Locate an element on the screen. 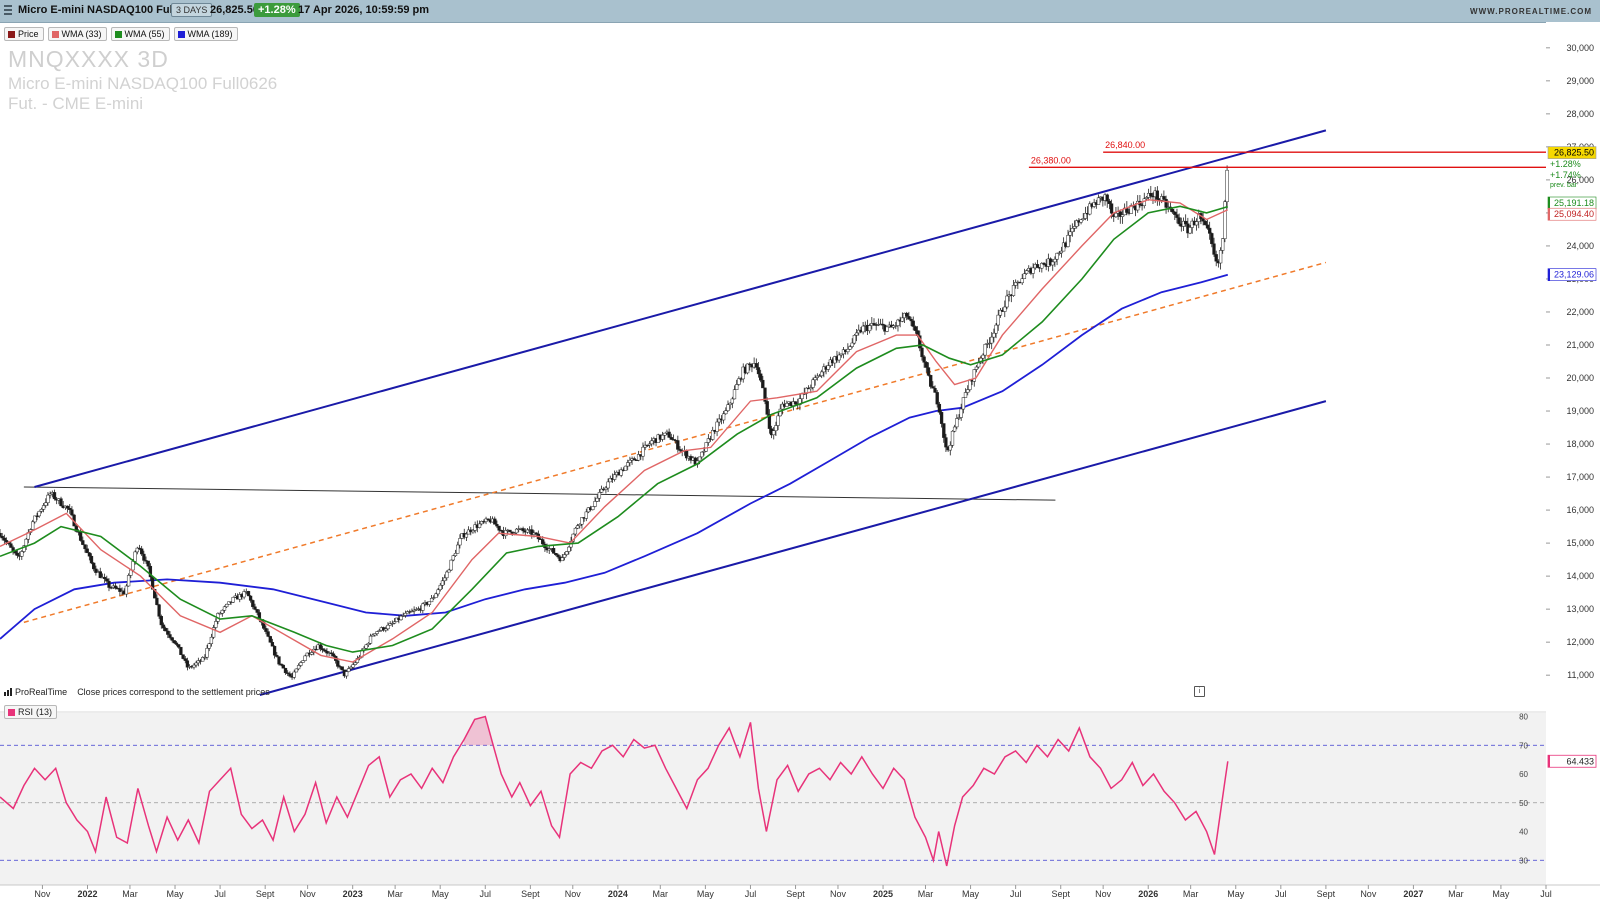 Image resolution: width=1600 pixels, height=900 pixels. legend-wma55: WMA (55) is located at coordinates (140, 34).